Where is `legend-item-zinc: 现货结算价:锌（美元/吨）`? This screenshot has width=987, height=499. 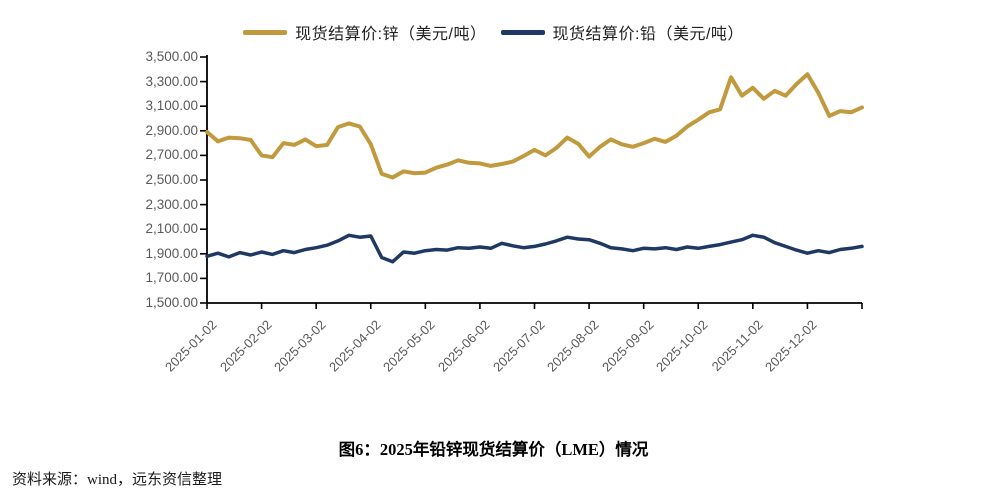
legend-item-zinc: 现货结算价:锌（美元/吨） is located at coordinates (364, 32).